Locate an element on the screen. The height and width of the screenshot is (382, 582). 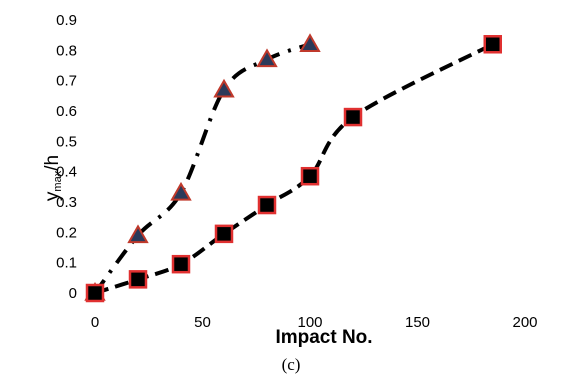
x-tick-label: 50 is located at coordinates (202, 322).